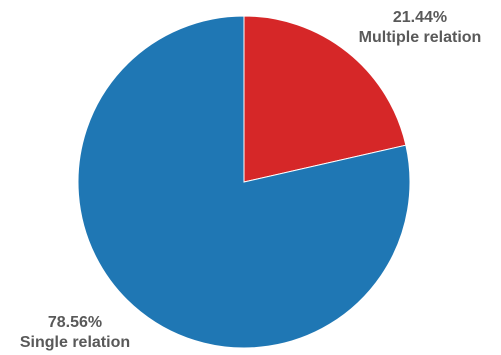  I want to click on multiple-relation-name-label: Multiple relation, so click(420, 37).